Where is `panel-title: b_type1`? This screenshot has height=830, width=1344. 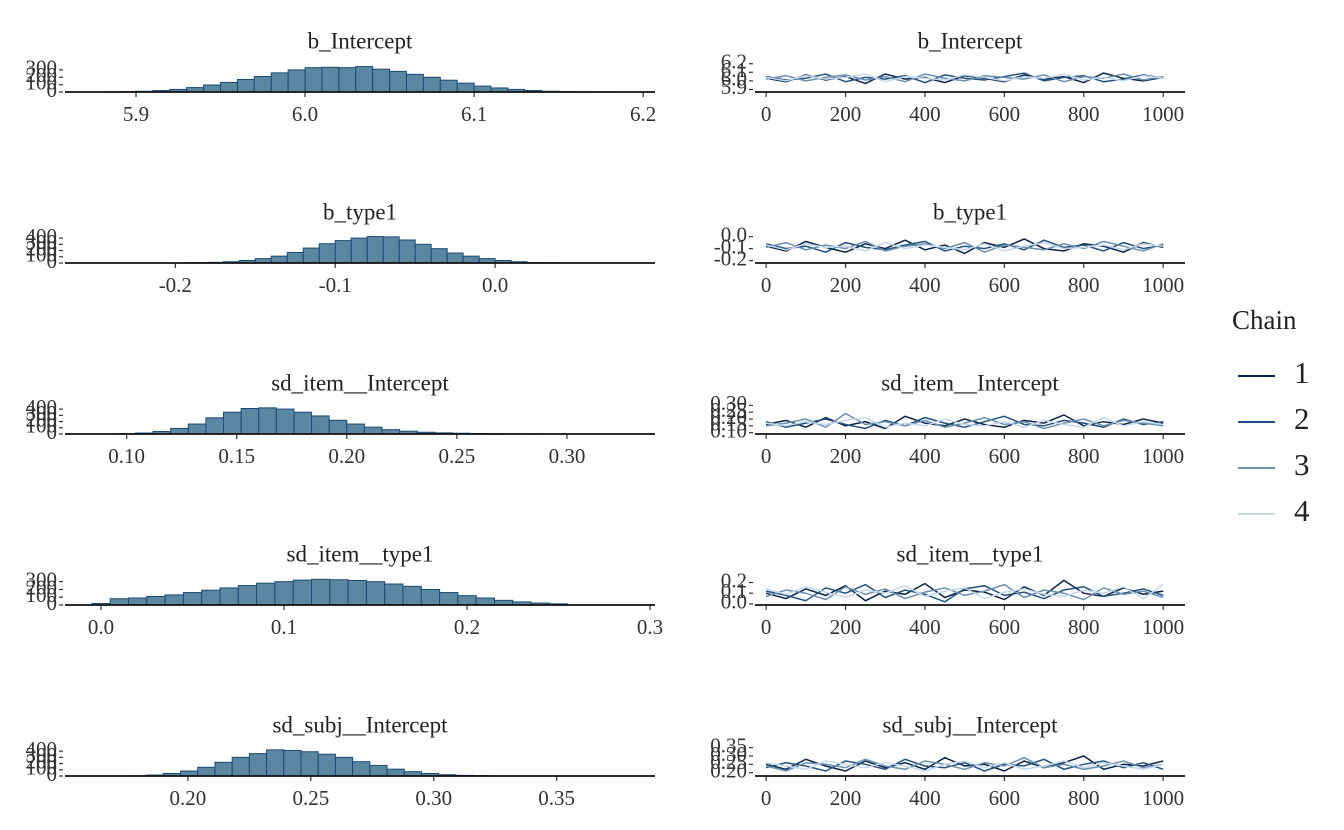 panel-title: b_type1 is located at coordinates (360, 211).